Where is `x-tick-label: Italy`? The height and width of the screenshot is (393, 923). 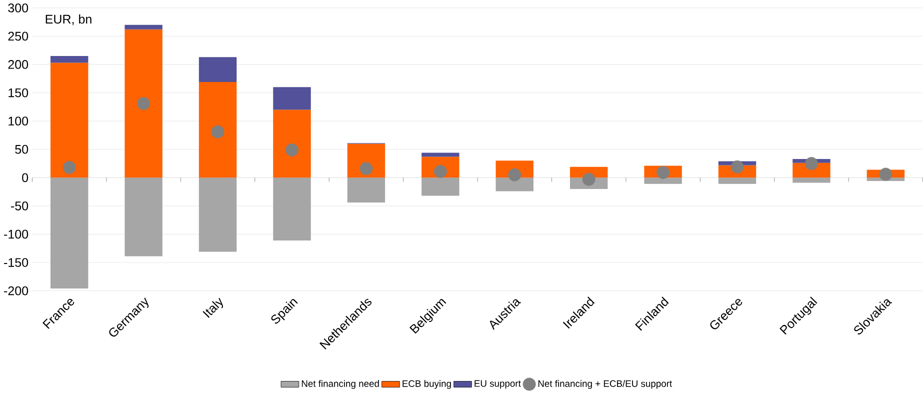 x-tick-label: Italy is located at coordinates (213, 308).